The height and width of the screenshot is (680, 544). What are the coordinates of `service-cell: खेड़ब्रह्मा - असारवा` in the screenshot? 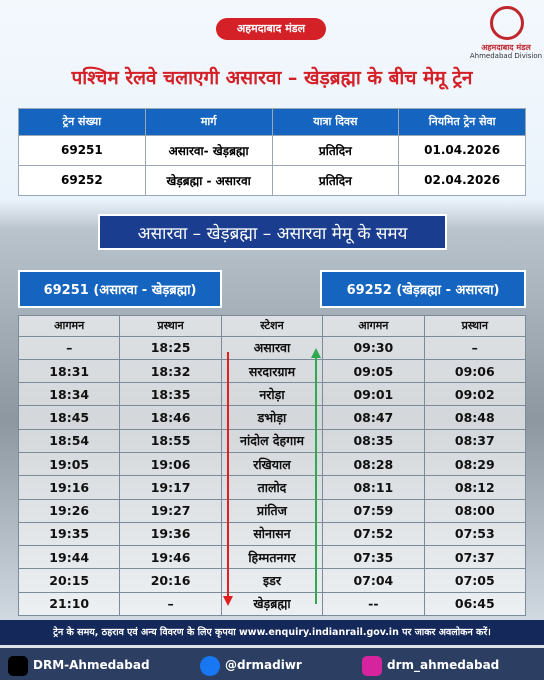 It's located at (208, 180).